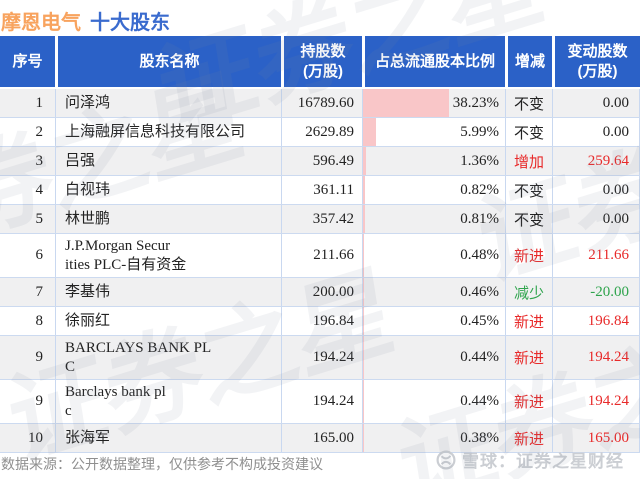  What do you see at coordinates (39, 320) in the screenshot?
I see `rank-cell: 8` at bounding box center [39, 320].